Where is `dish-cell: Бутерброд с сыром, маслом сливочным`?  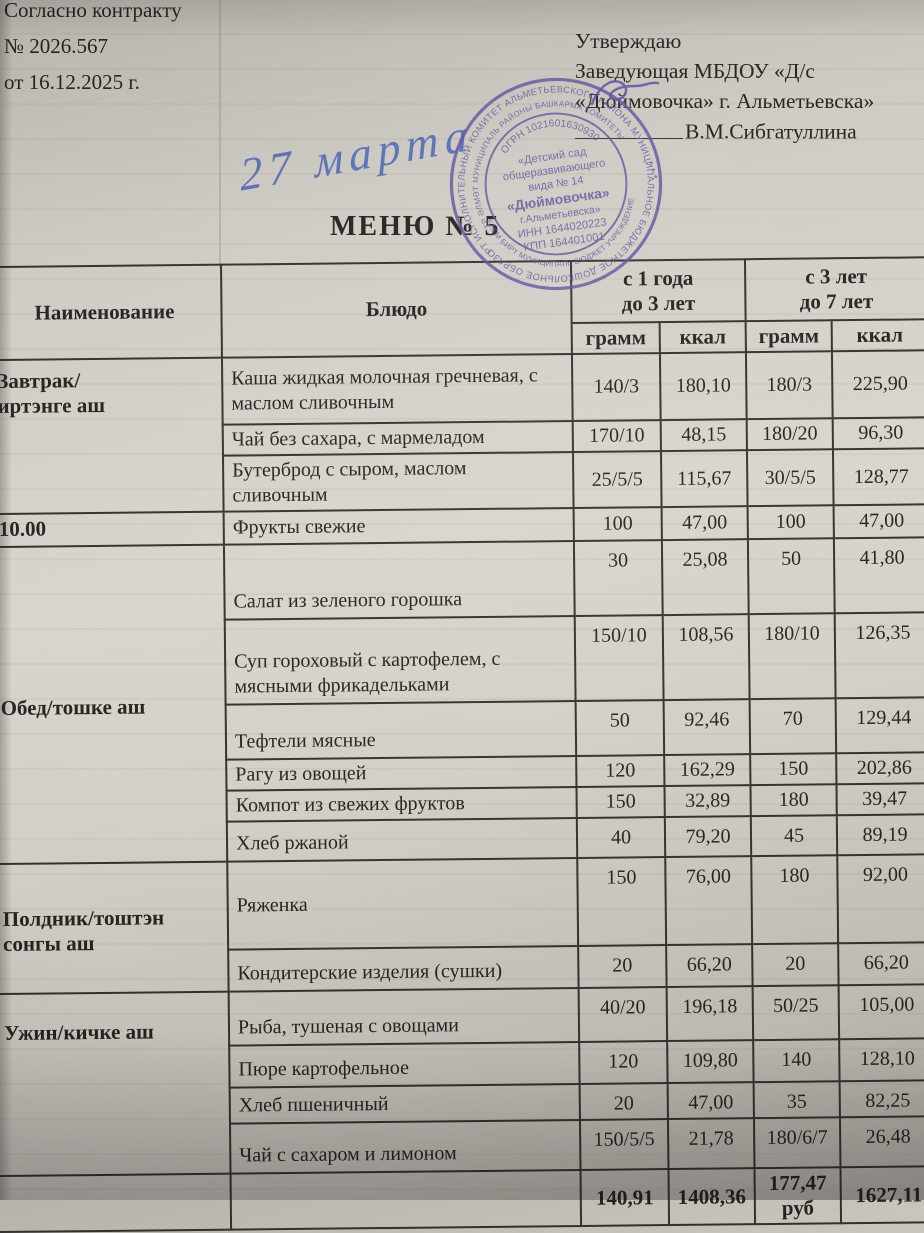 dish-cell: Бутерброд с сыром, маслом сливочным is located at coordinates (398, 482).